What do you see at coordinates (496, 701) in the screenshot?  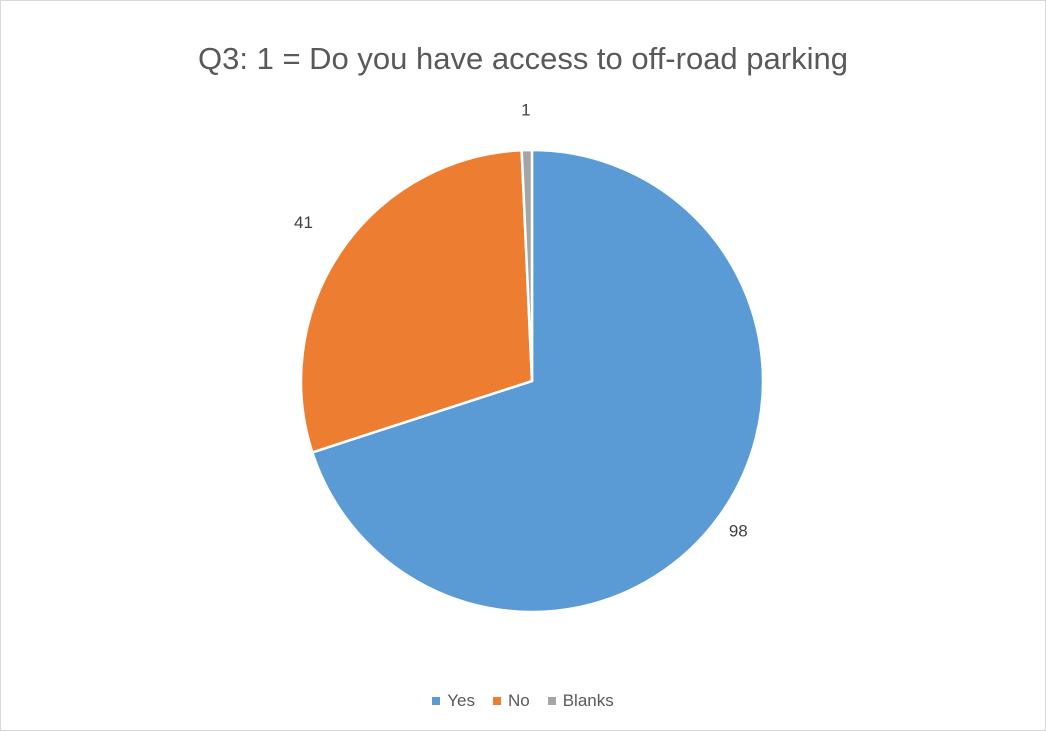 I see `legend-swatch-no` at bounding box center [496, 701].